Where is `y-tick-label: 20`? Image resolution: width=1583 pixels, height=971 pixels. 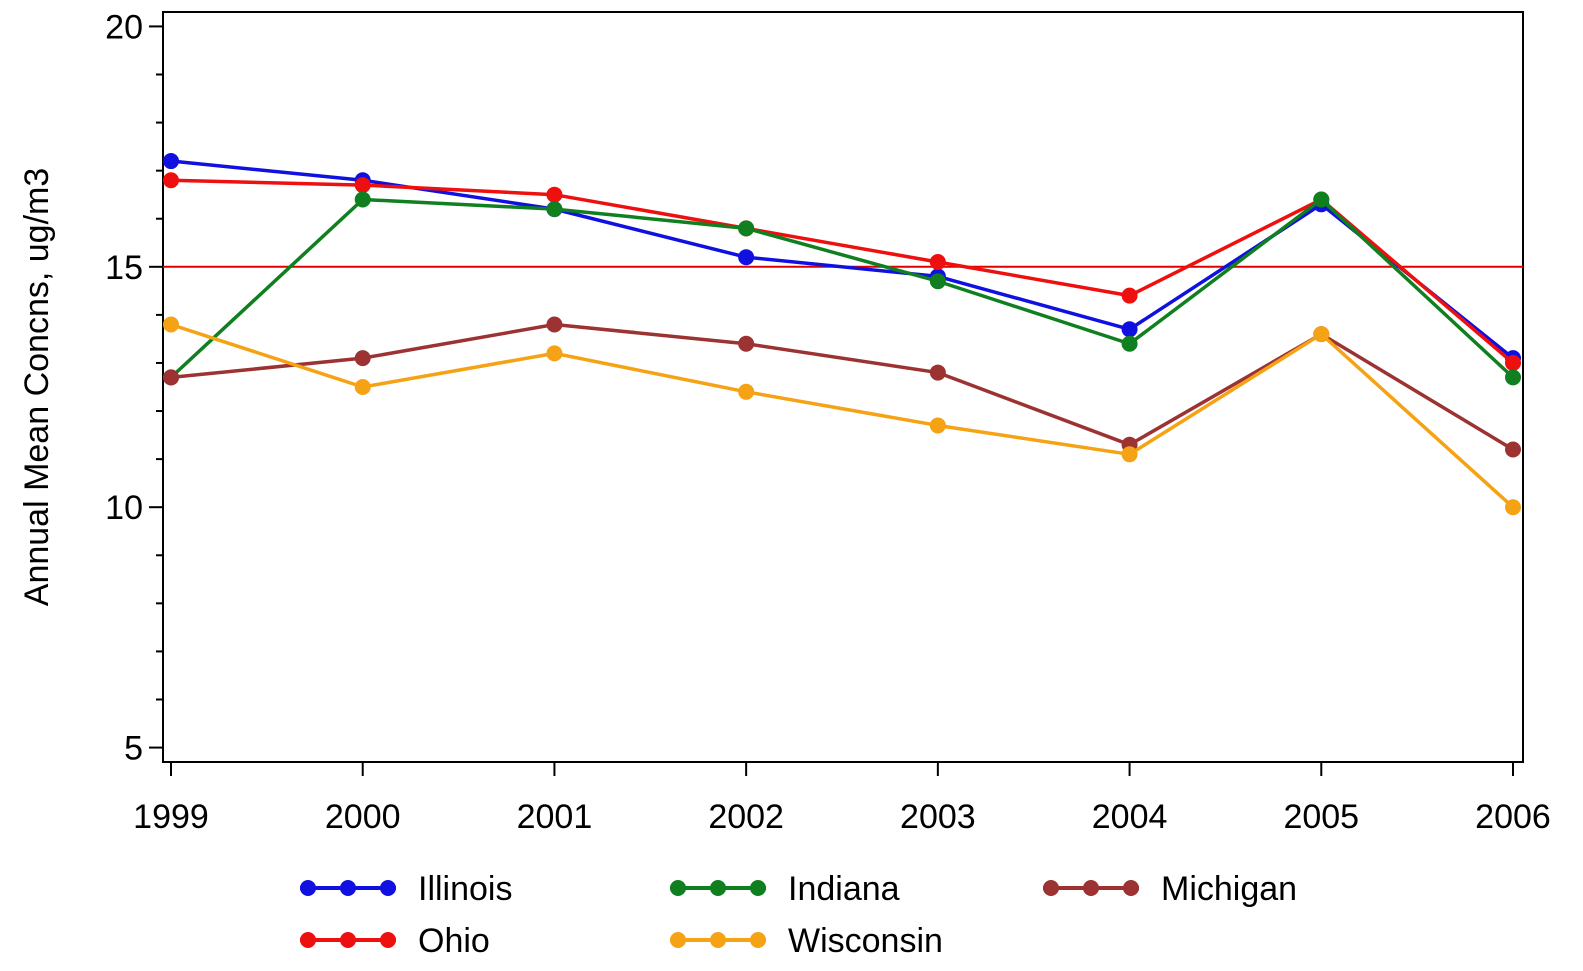
y-tick-label: 20 is located at coordinates (124, 27).